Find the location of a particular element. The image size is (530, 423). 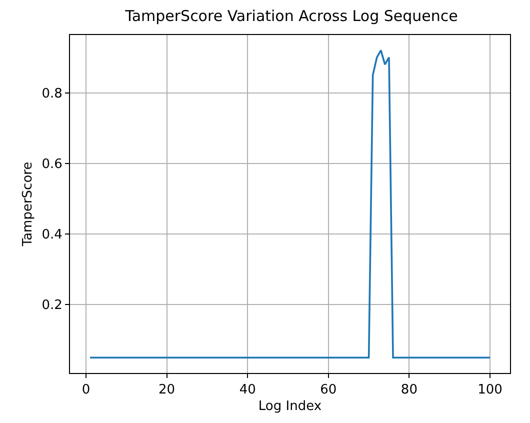

x-tick-label: 60 is located at coordinates (328, 390).